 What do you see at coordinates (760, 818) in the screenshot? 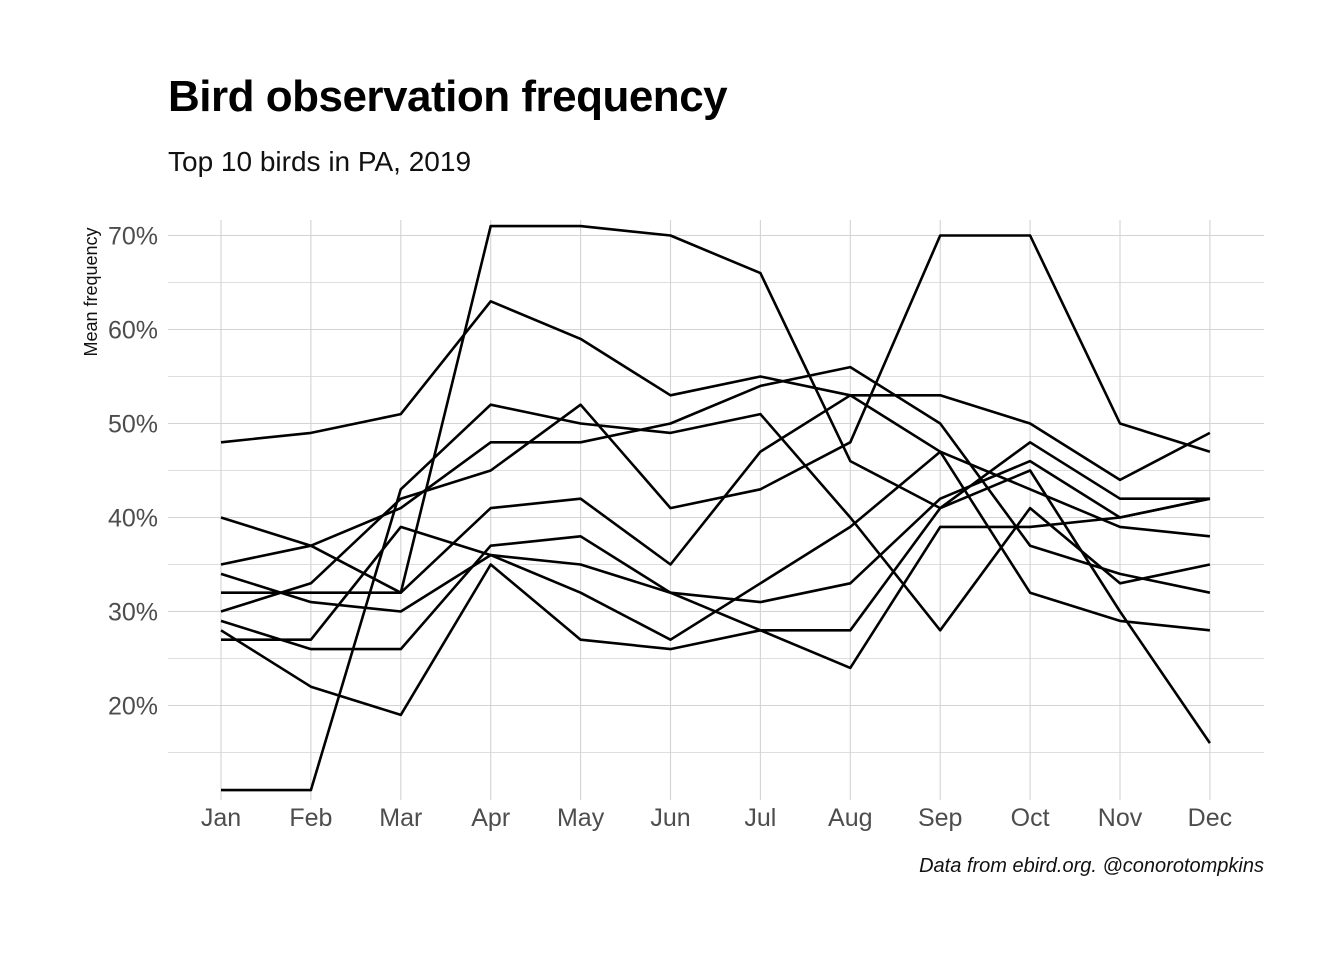
I see `x-tick-label: Jul` at bounding box center [760, 818].